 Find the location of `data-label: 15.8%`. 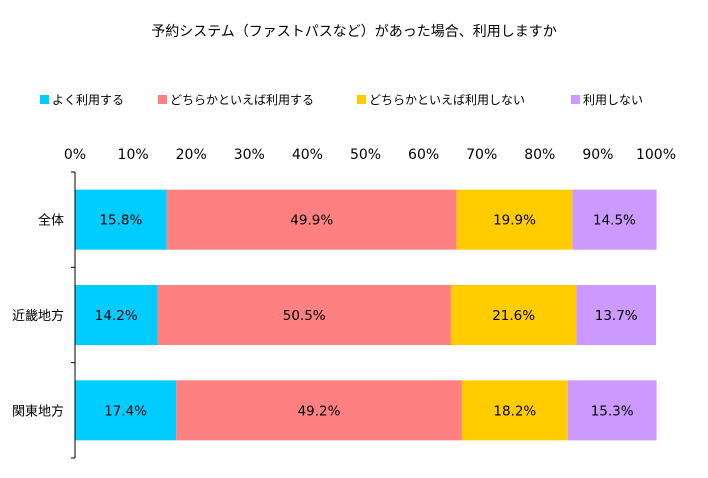

data-label: 15.8% is located at coordinates (120, 221).